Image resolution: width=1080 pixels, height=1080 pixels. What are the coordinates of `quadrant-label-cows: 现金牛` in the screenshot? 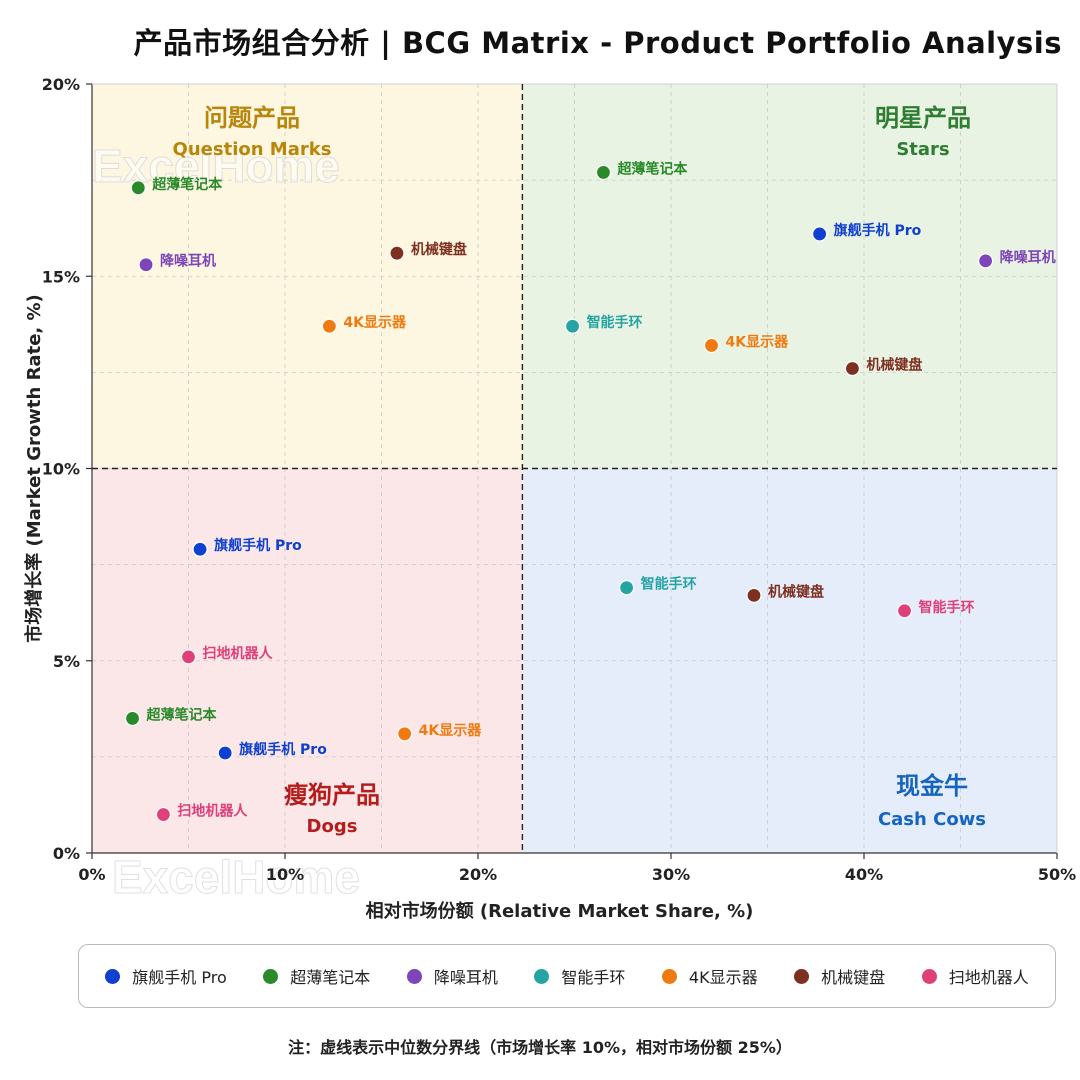 It's located at (932, 786).